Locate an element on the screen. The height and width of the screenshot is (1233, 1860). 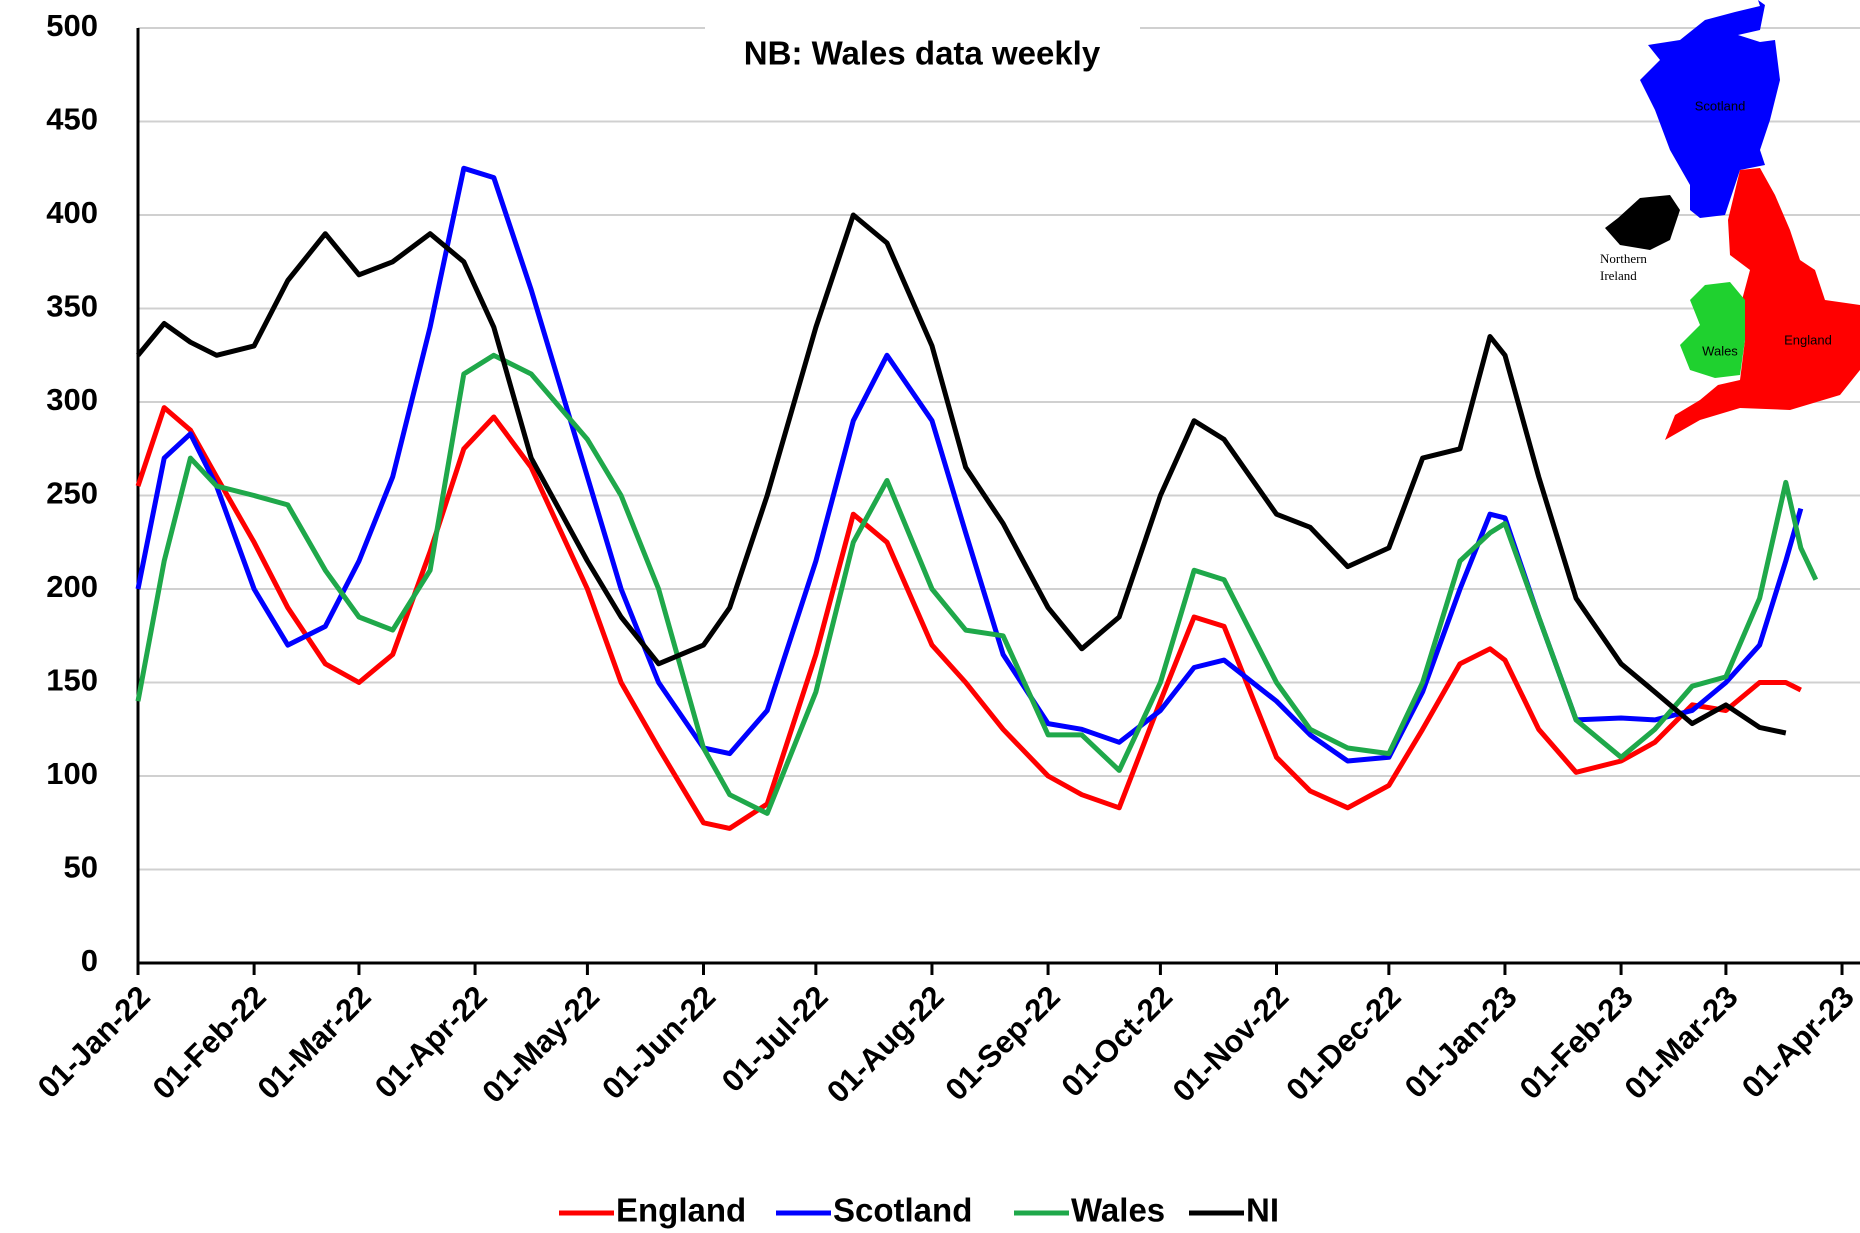
x-tick-label: 01-Oct-22 is located at coordinates (1116, 1041).